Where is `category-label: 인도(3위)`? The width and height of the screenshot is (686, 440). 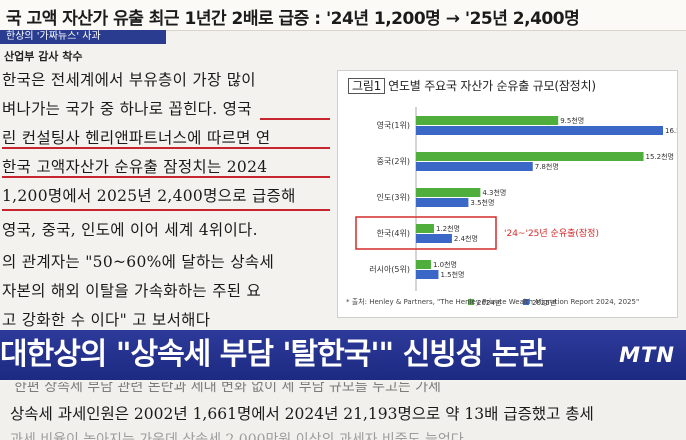
category-label: 인도(3위) is located at coordinates (393, 197).